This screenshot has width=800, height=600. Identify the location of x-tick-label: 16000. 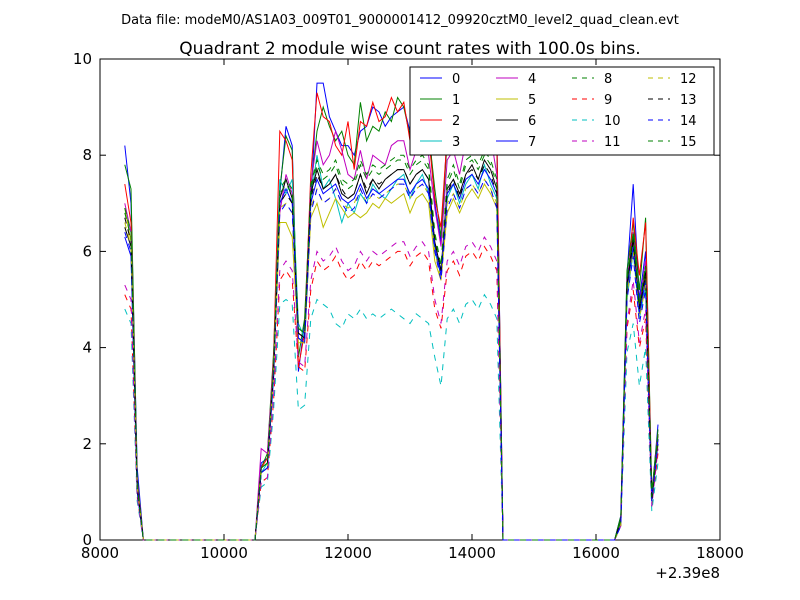
(596, 553).